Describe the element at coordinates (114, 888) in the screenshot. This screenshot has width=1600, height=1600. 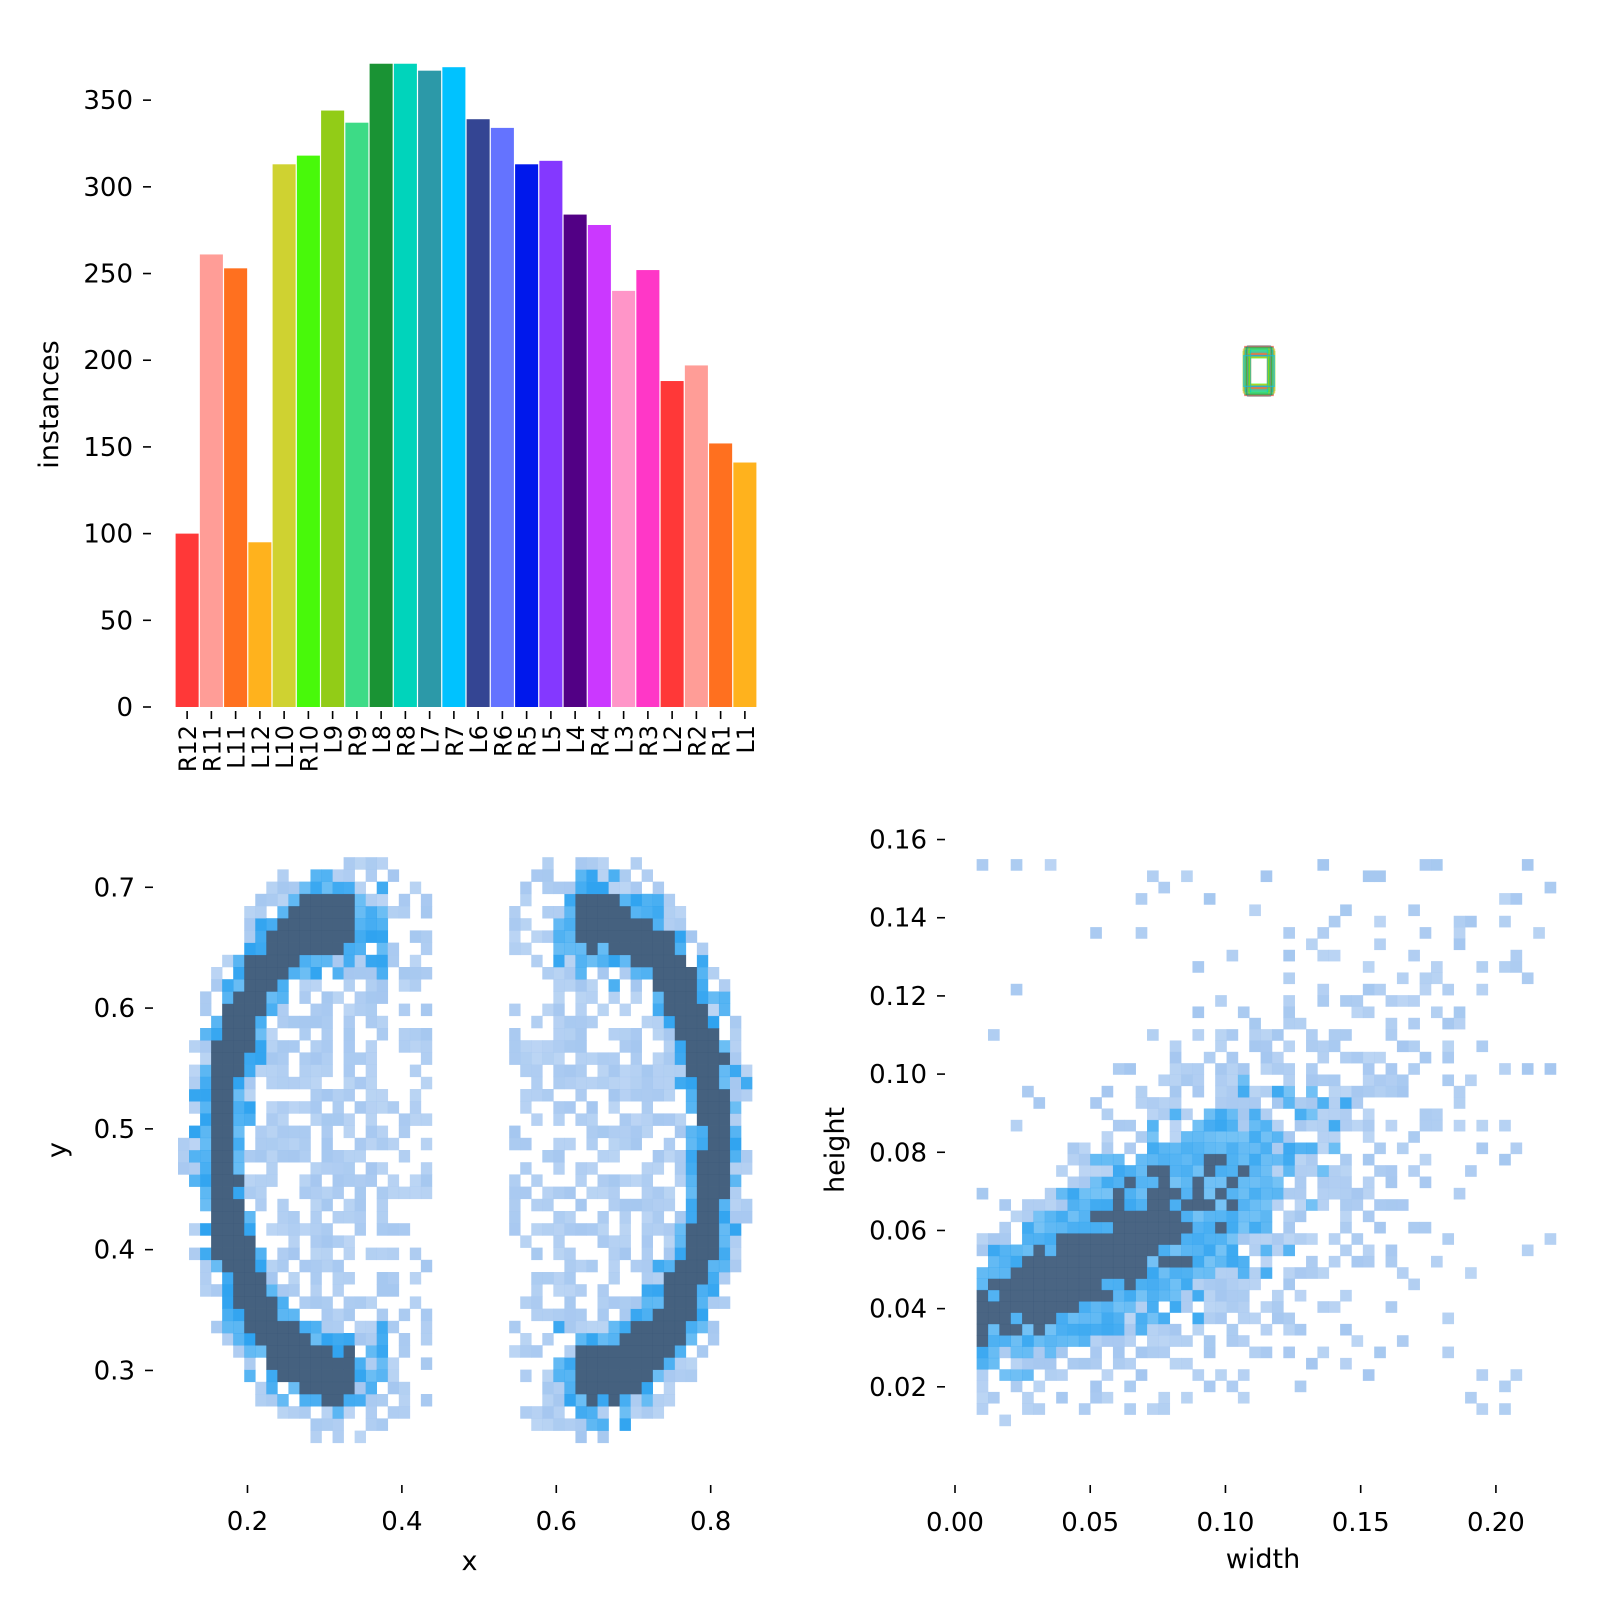
I see `y-tick-label: 0.7` at that location.